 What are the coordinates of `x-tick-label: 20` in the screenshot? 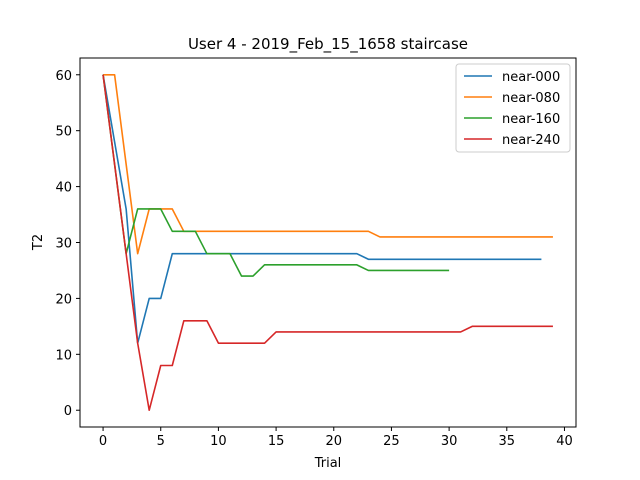 It's located at (333, 441).